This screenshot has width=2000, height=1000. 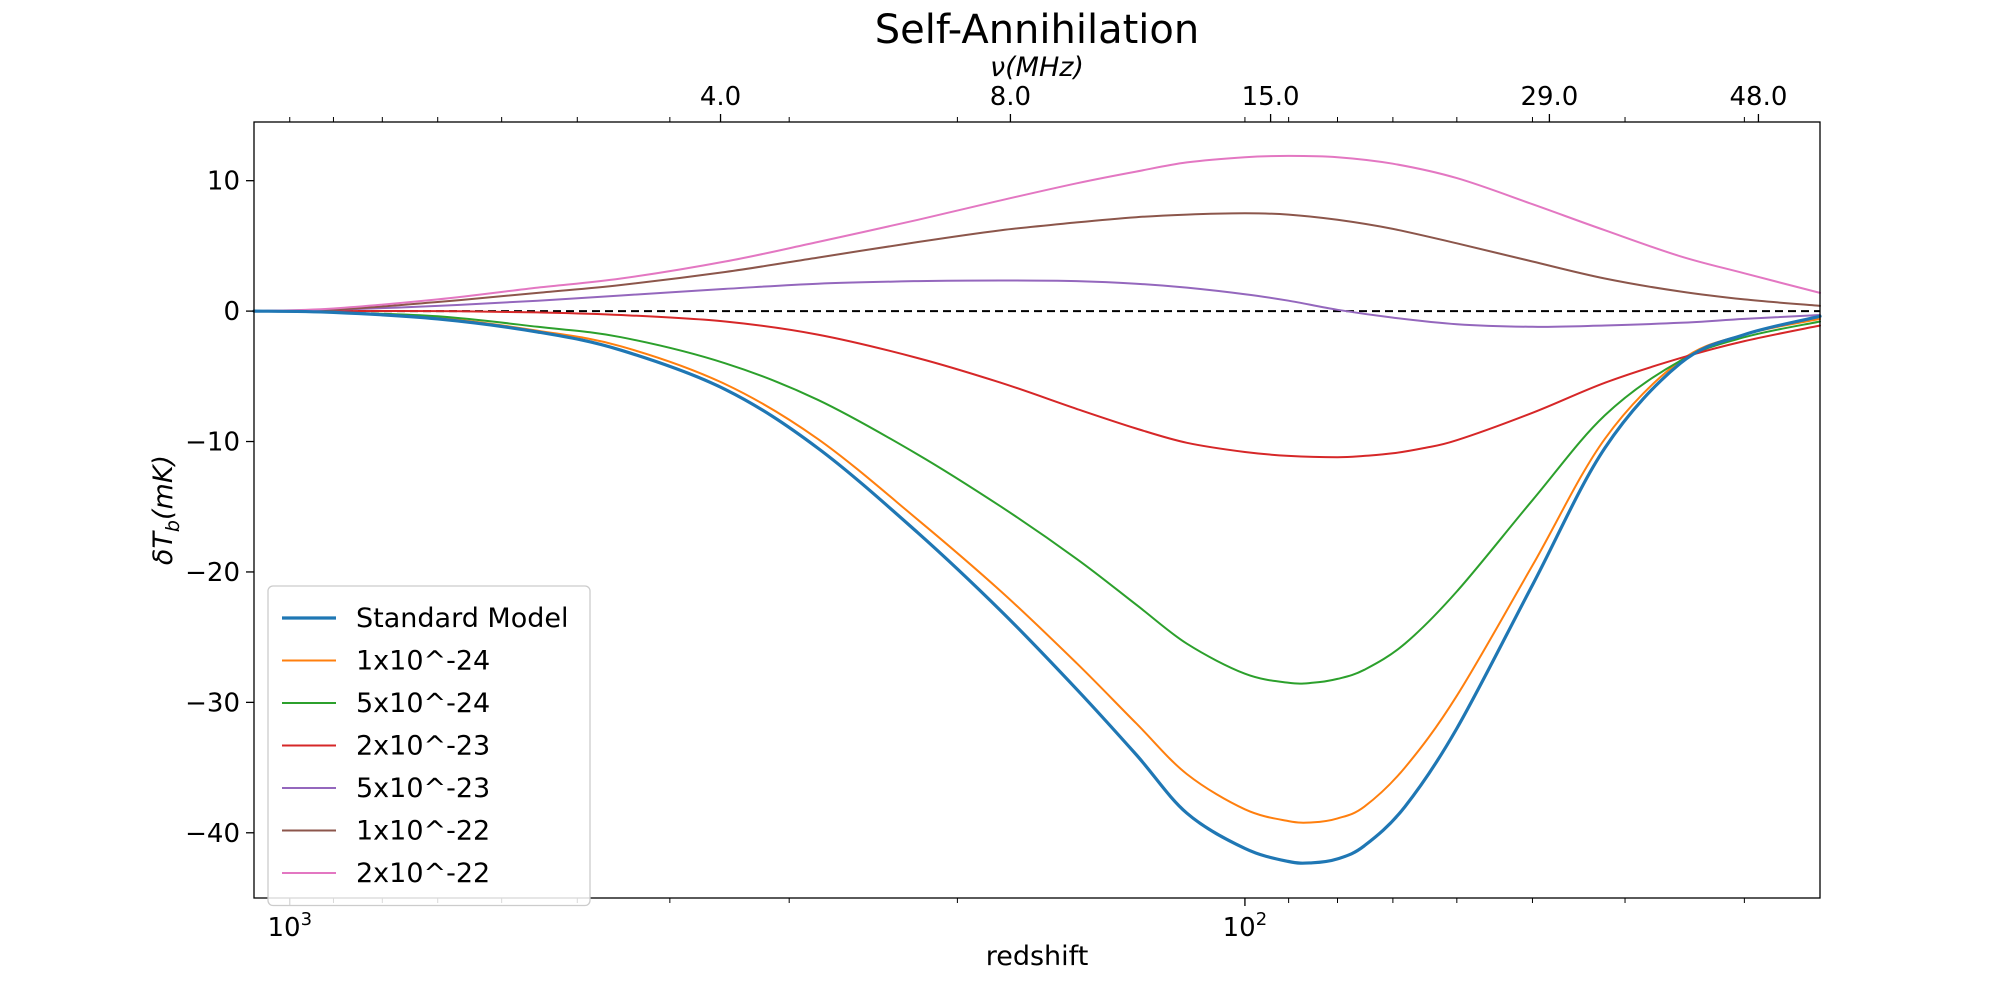 What do you see at coordinates (163, 548) in the screenshot?
I see `y-axis-label-main: δT` at bounding box center [163, 548].